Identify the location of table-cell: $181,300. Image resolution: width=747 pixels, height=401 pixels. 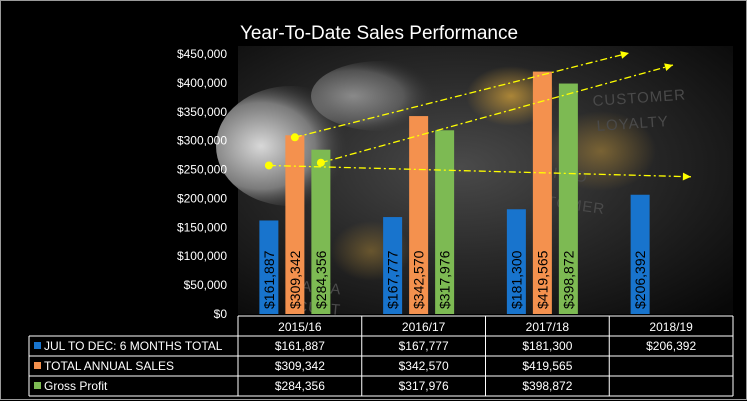
(547, 346).